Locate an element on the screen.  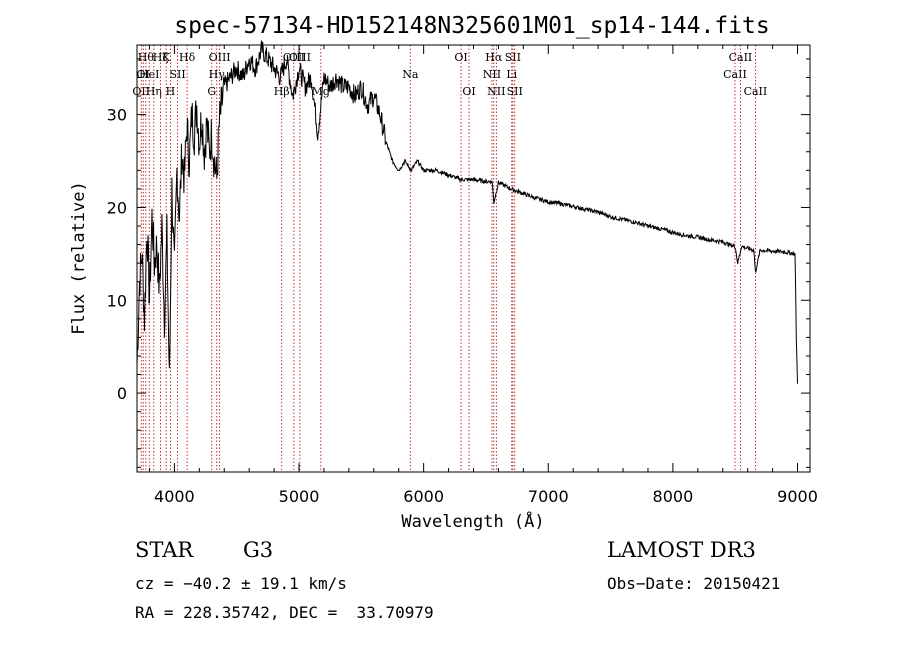
spectral-line-label: Hδ is located at coordinates (187, 57).